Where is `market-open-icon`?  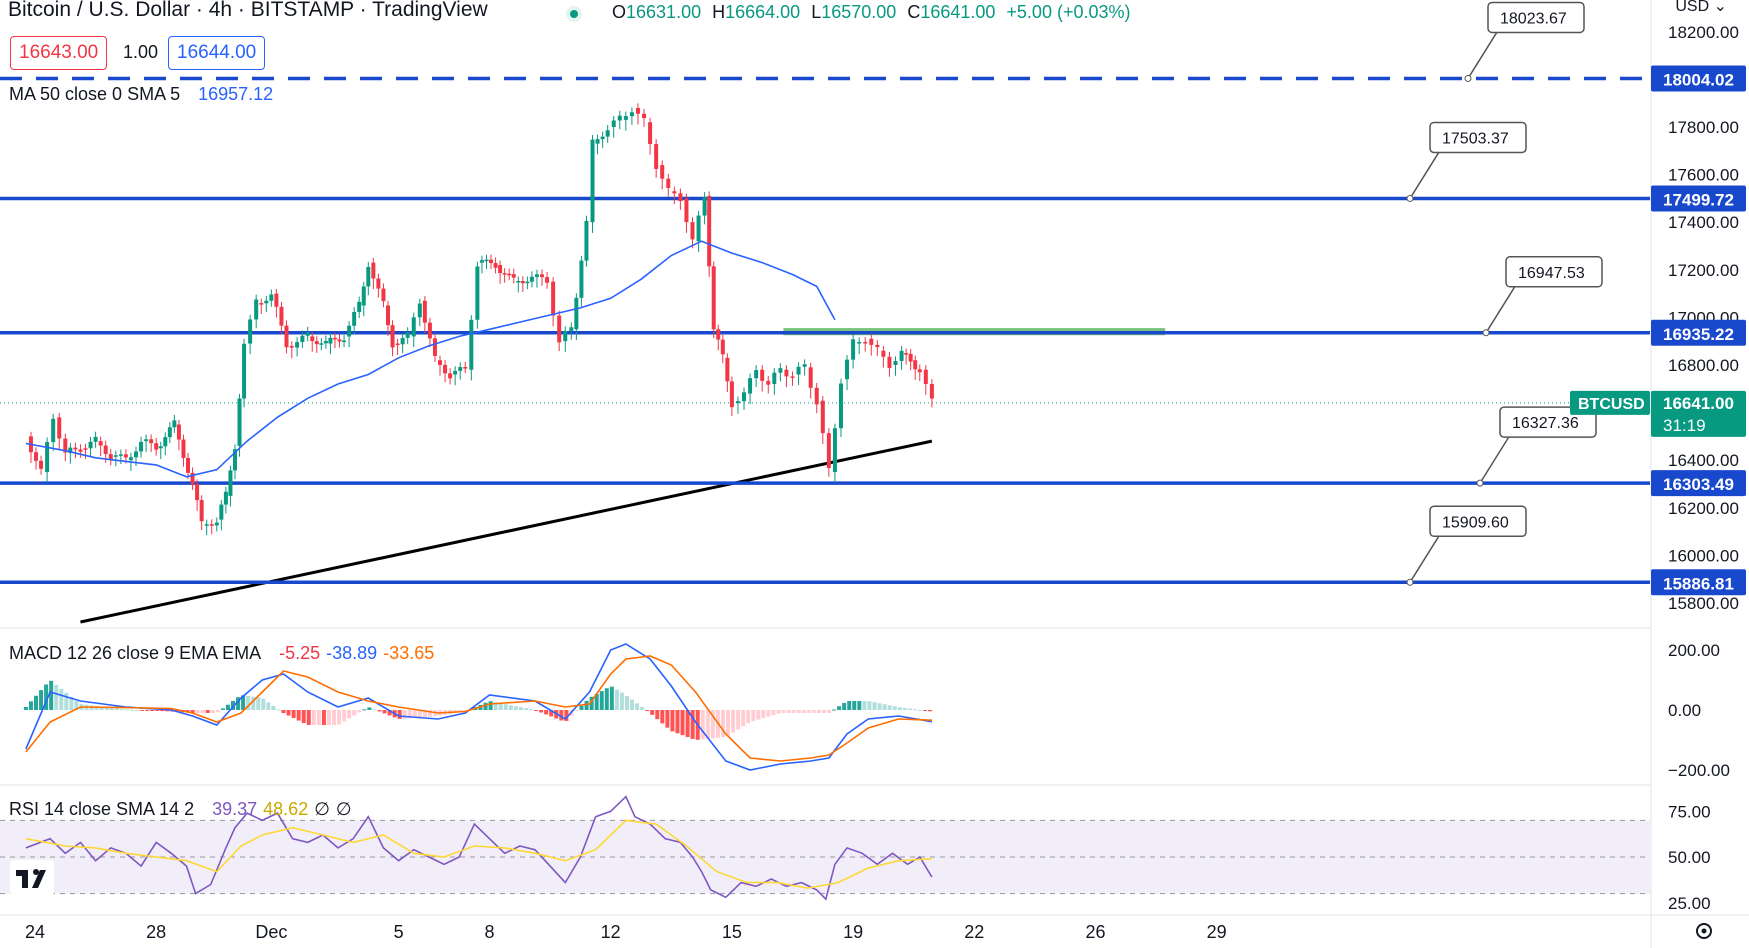 market-open-icon is located at coordinates (574, 14).